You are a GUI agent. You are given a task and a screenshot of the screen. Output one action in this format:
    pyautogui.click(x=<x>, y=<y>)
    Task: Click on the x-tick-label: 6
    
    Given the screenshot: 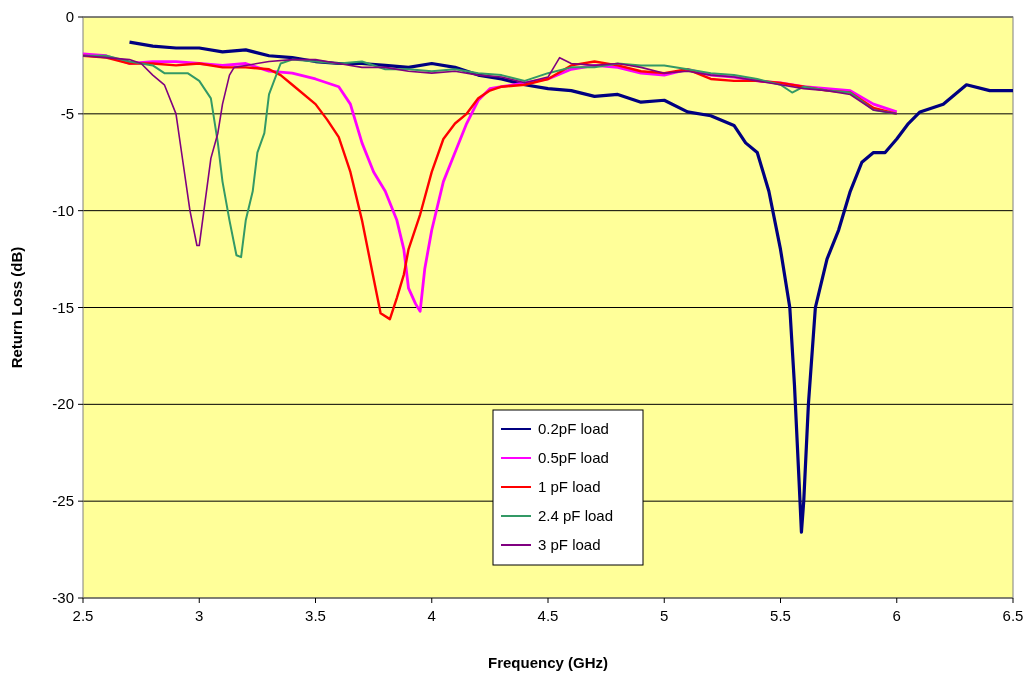 What is the action you would take?
    pyautogui.click(x=896, y=615)
    